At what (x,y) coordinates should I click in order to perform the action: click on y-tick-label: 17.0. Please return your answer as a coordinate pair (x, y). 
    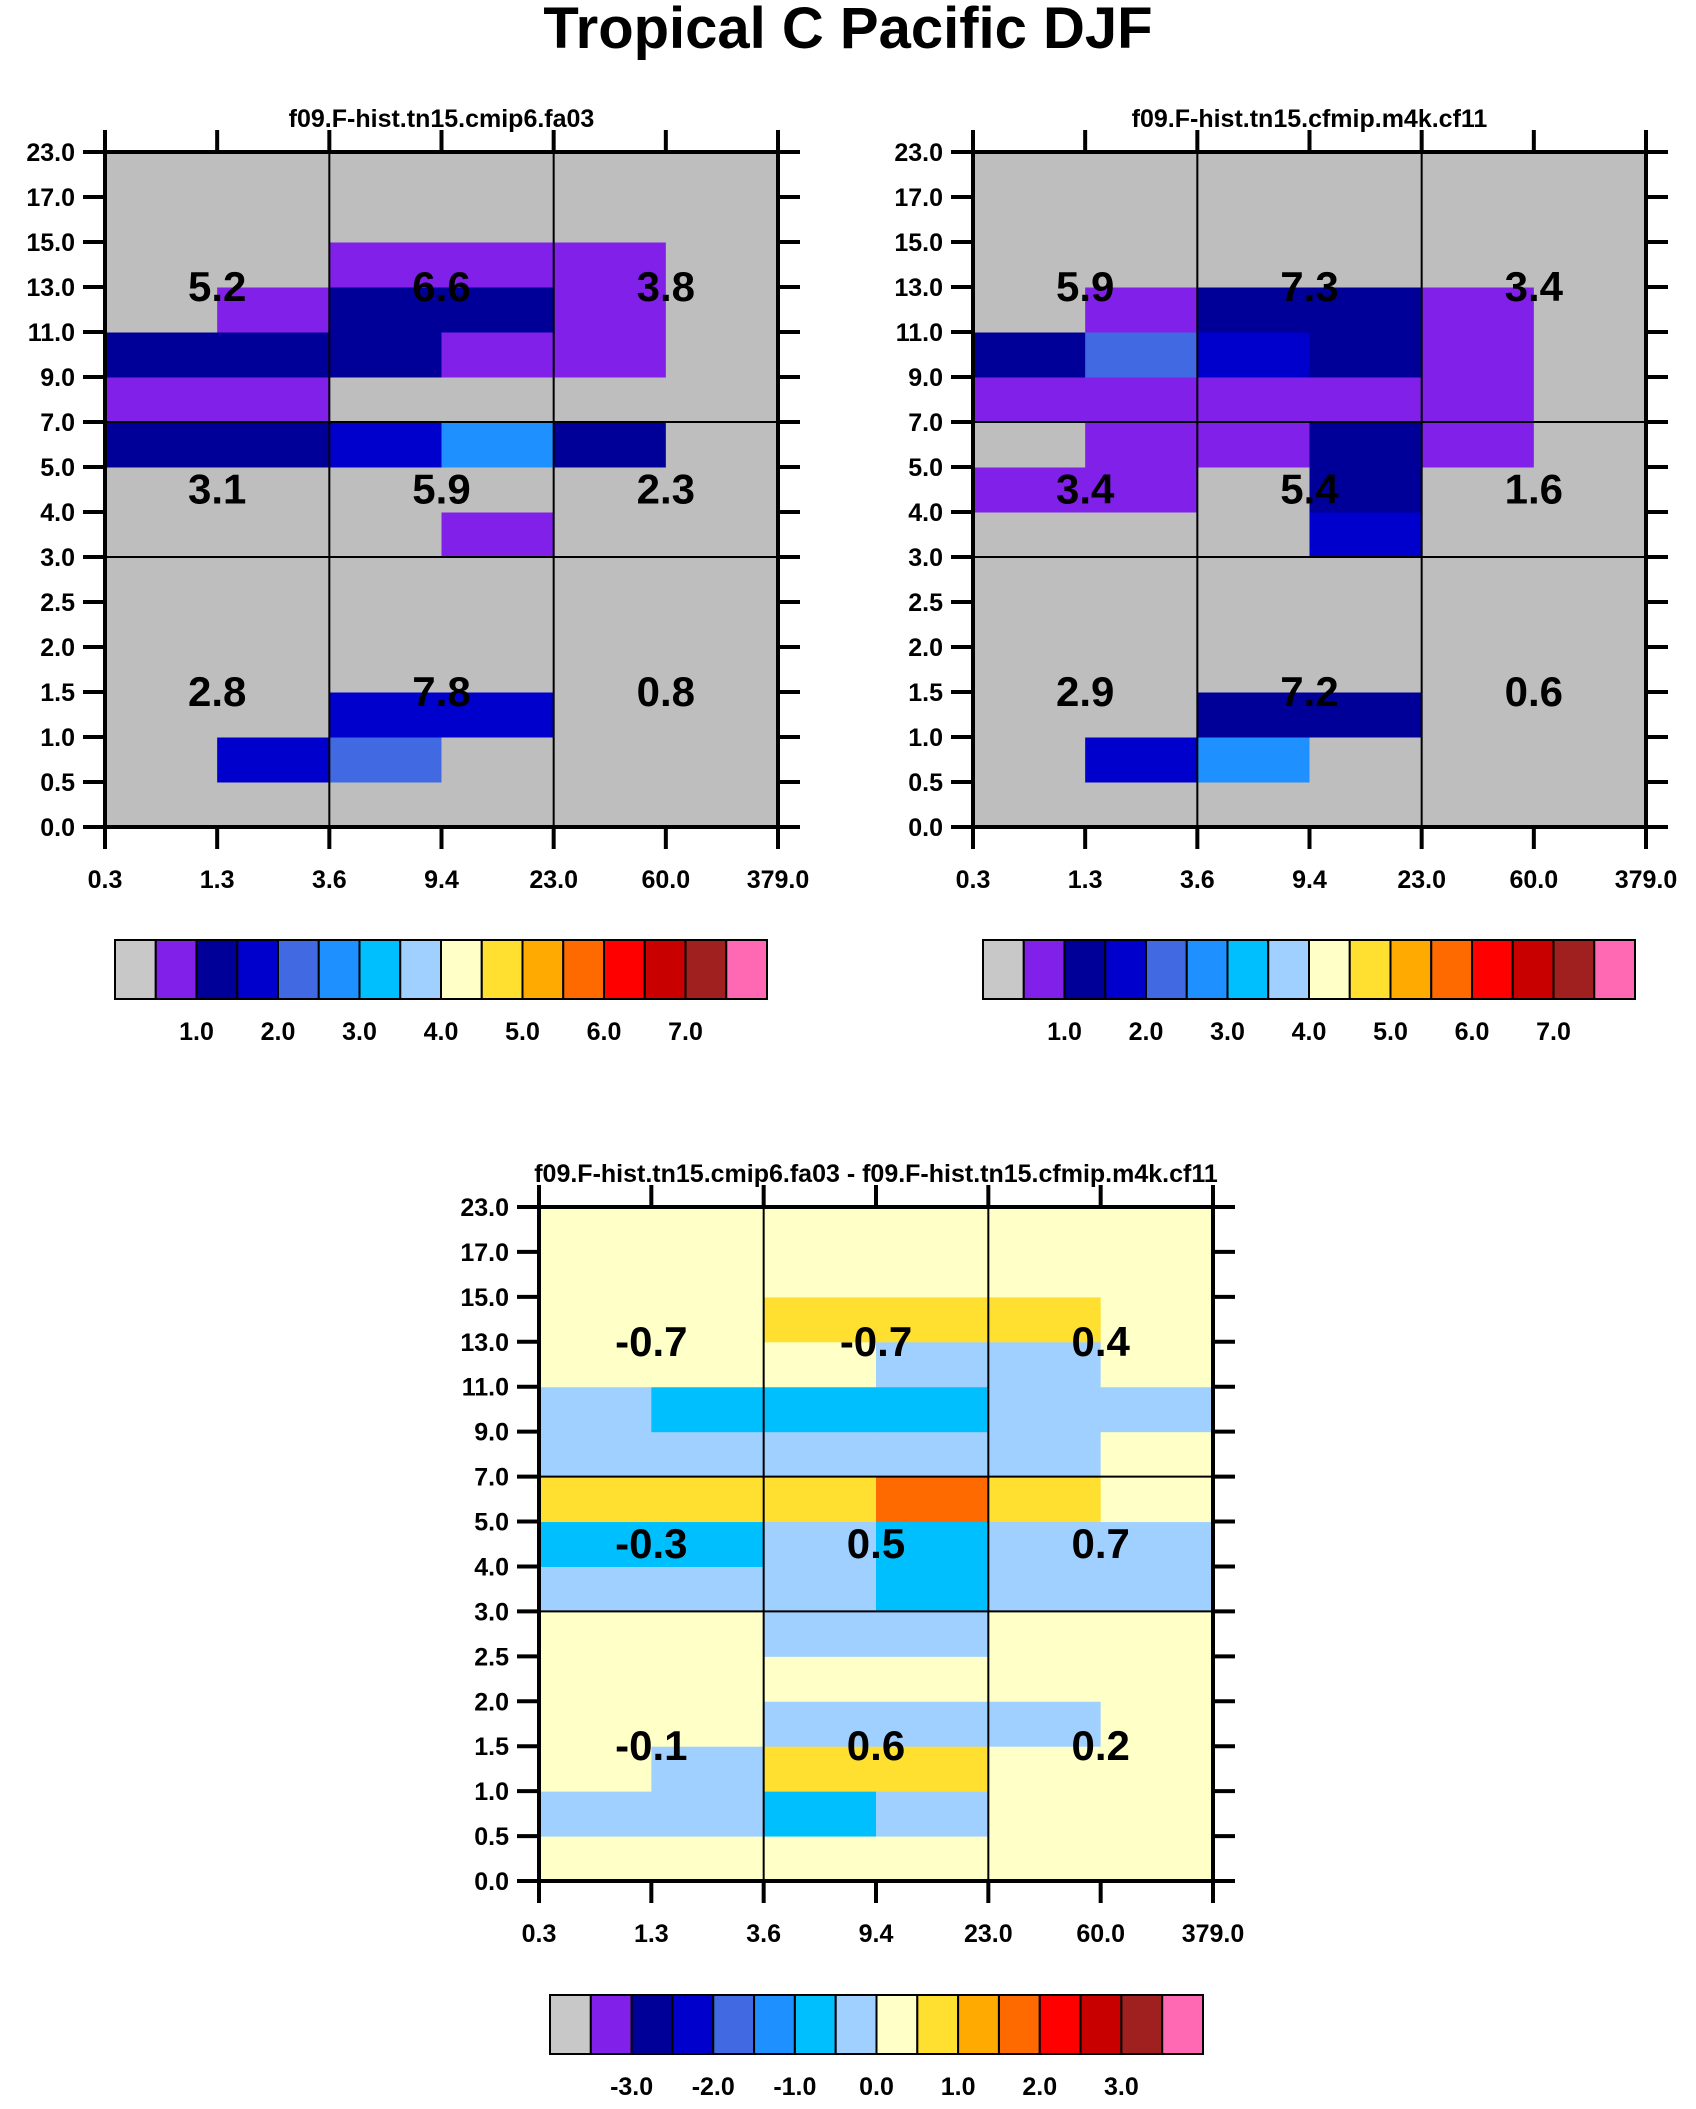
    Looking at the image, I should click on (484, 1253).